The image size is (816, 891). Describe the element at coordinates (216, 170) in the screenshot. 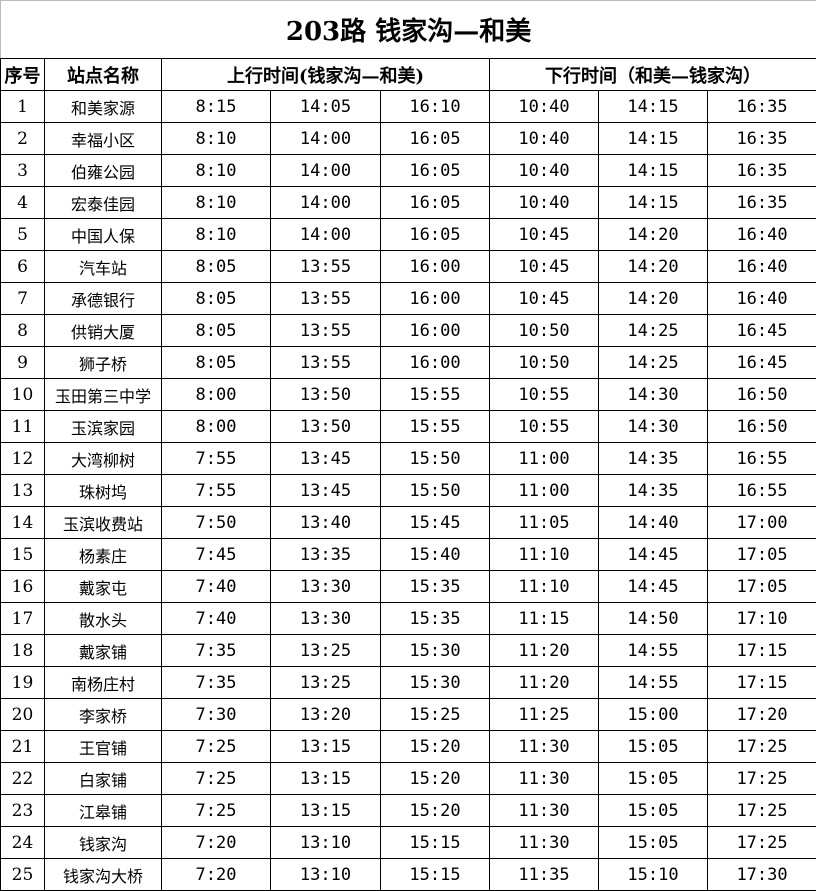

I see `up-time: 8:10` at that location.